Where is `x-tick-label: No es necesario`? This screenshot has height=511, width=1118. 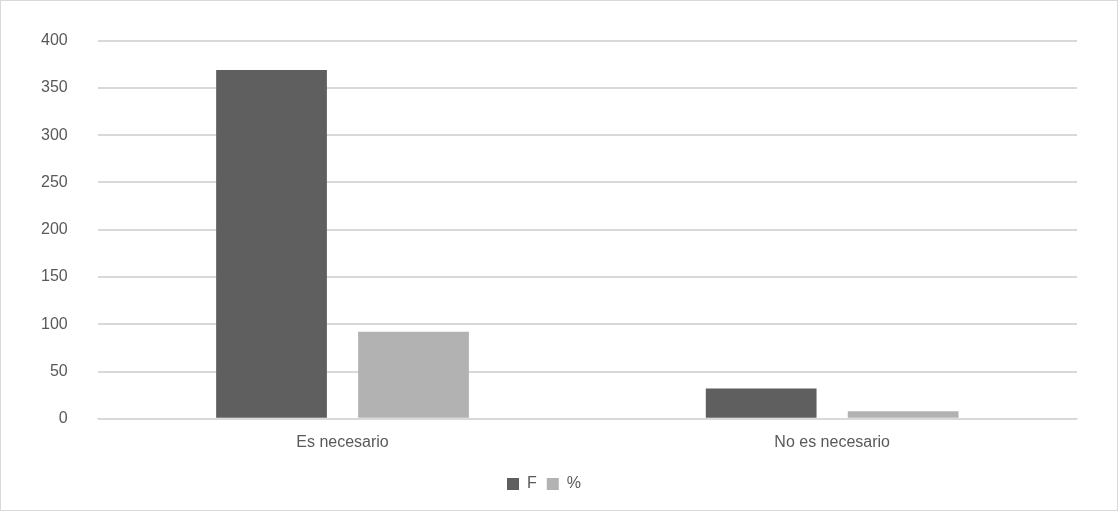 x-tick-label: No es necesario is located at coordinates (832, 441).